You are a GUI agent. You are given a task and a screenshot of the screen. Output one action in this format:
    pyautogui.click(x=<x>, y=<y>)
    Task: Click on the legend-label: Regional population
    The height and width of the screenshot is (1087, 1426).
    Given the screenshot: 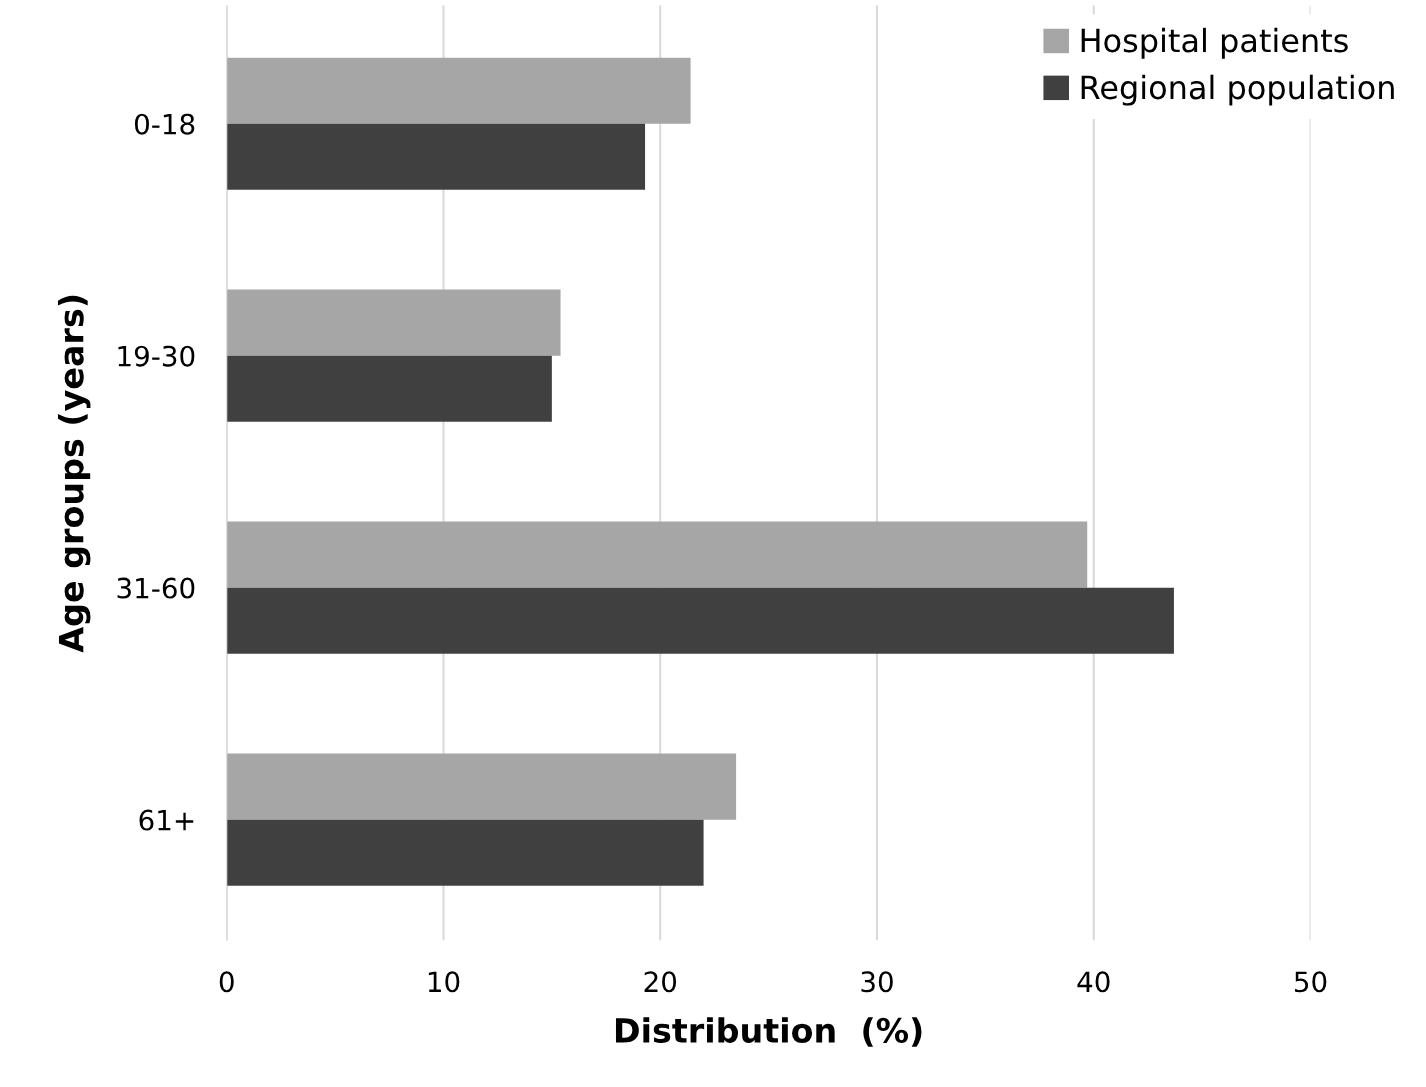 What is the action you would take?
    pyautogui.click(x=1237, y=90)
    